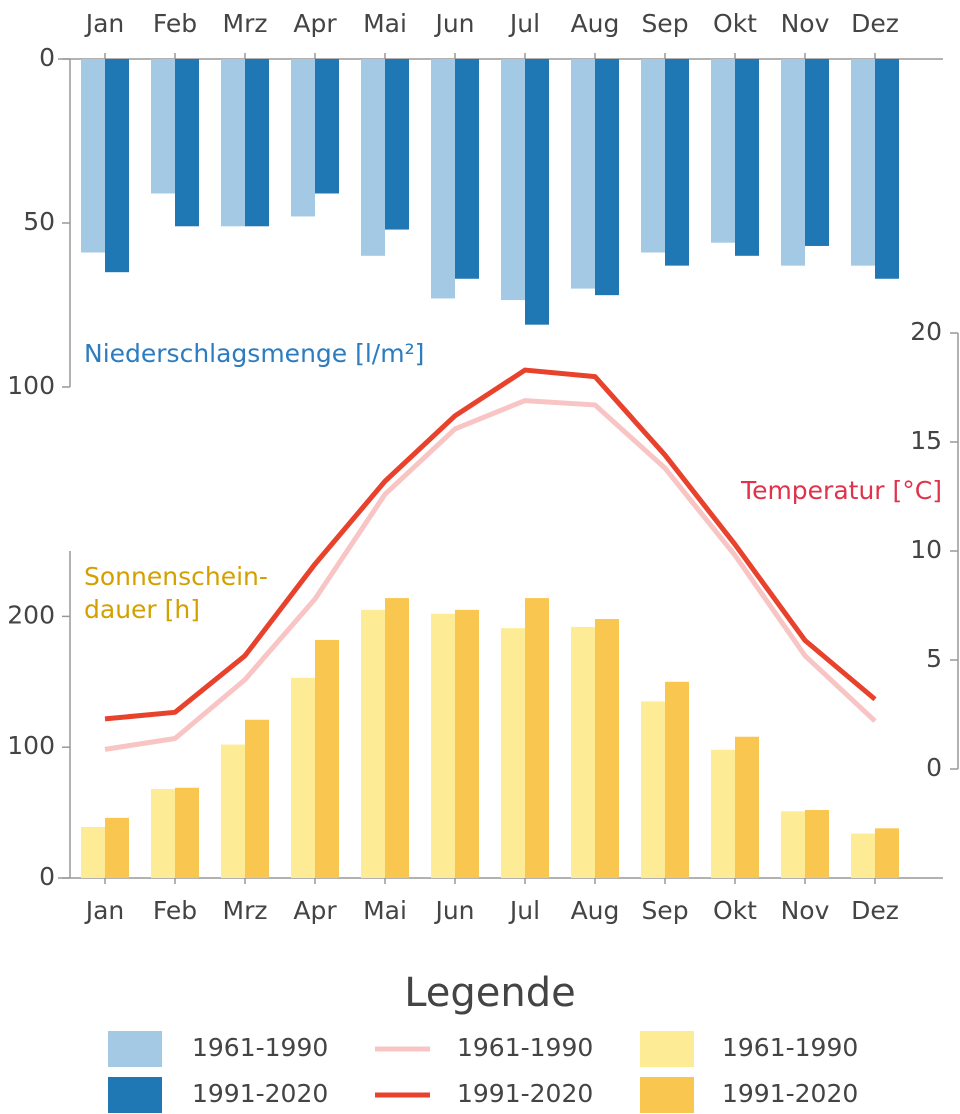 Image resolution: width=960 pixels, height=1114 pixels. What do you see at coordinates (490, 993) in the screenshot?
I see `legend-title: Legende` at bounding box center [490, 993].